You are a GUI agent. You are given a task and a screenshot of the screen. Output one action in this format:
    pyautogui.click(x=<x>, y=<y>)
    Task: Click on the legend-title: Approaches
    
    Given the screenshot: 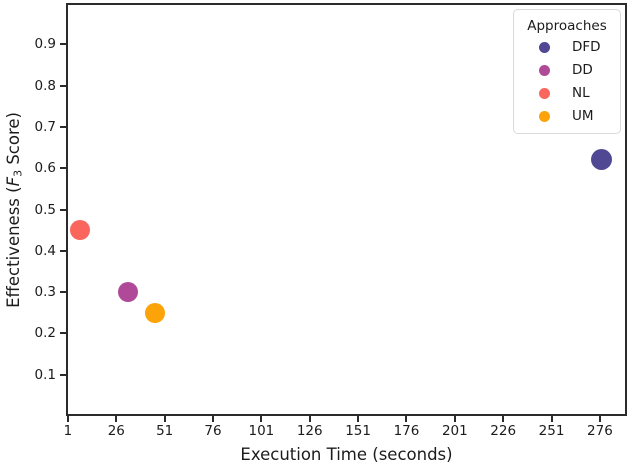 What is the action you would take?
    pyautogui.click(x=567, y=26)
    